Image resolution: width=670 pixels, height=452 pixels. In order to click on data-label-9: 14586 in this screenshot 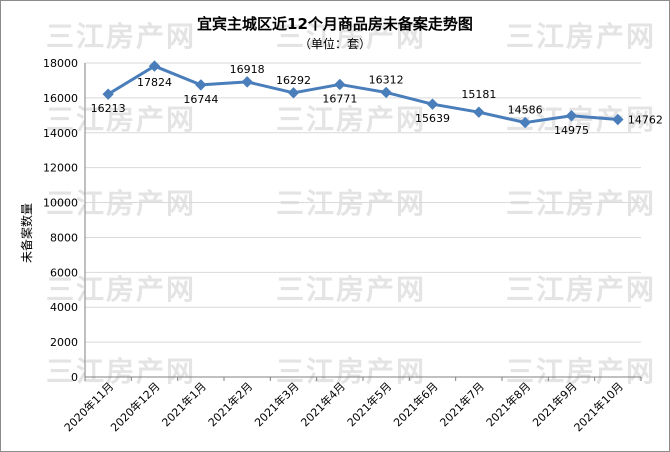, I will do `click(525, 110)`.